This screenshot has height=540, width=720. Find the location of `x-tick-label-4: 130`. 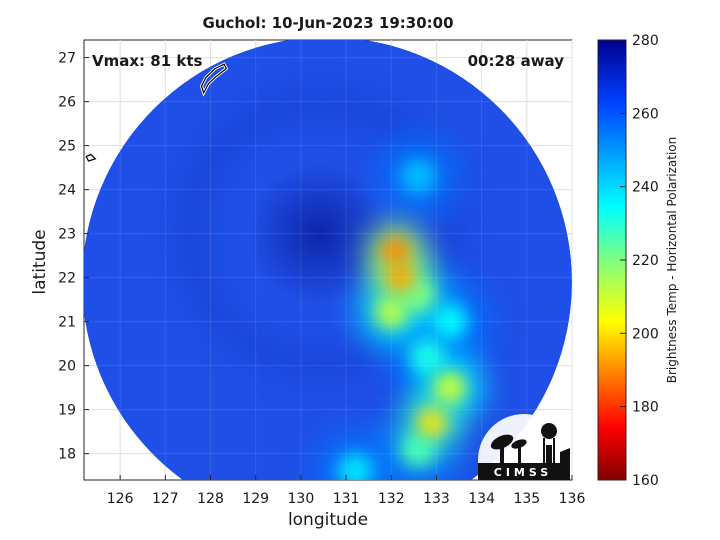

x-tick-label-4: 130 is located at coordinates (301, 499).